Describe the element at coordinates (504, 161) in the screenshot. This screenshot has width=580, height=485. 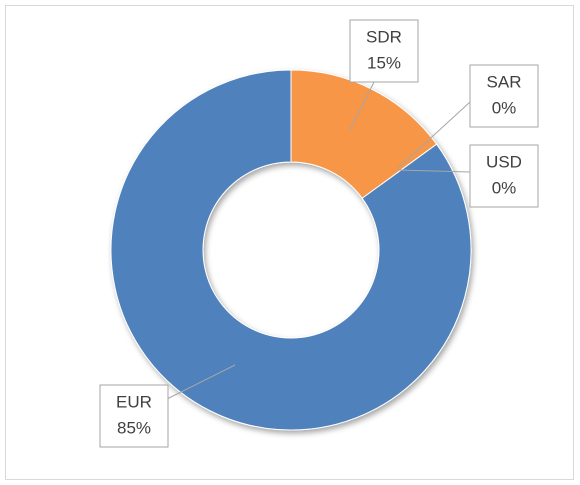
I see `category-label: USD` at that location.